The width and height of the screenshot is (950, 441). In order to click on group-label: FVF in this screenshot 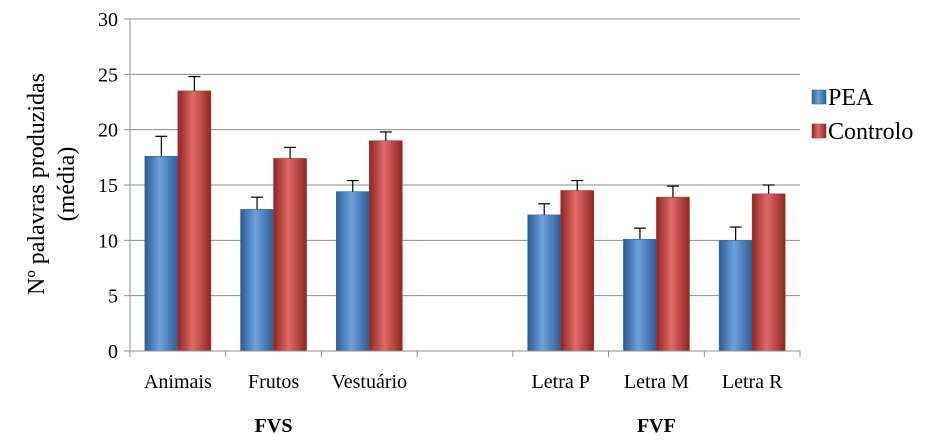, I will do `click(656, 426)`.